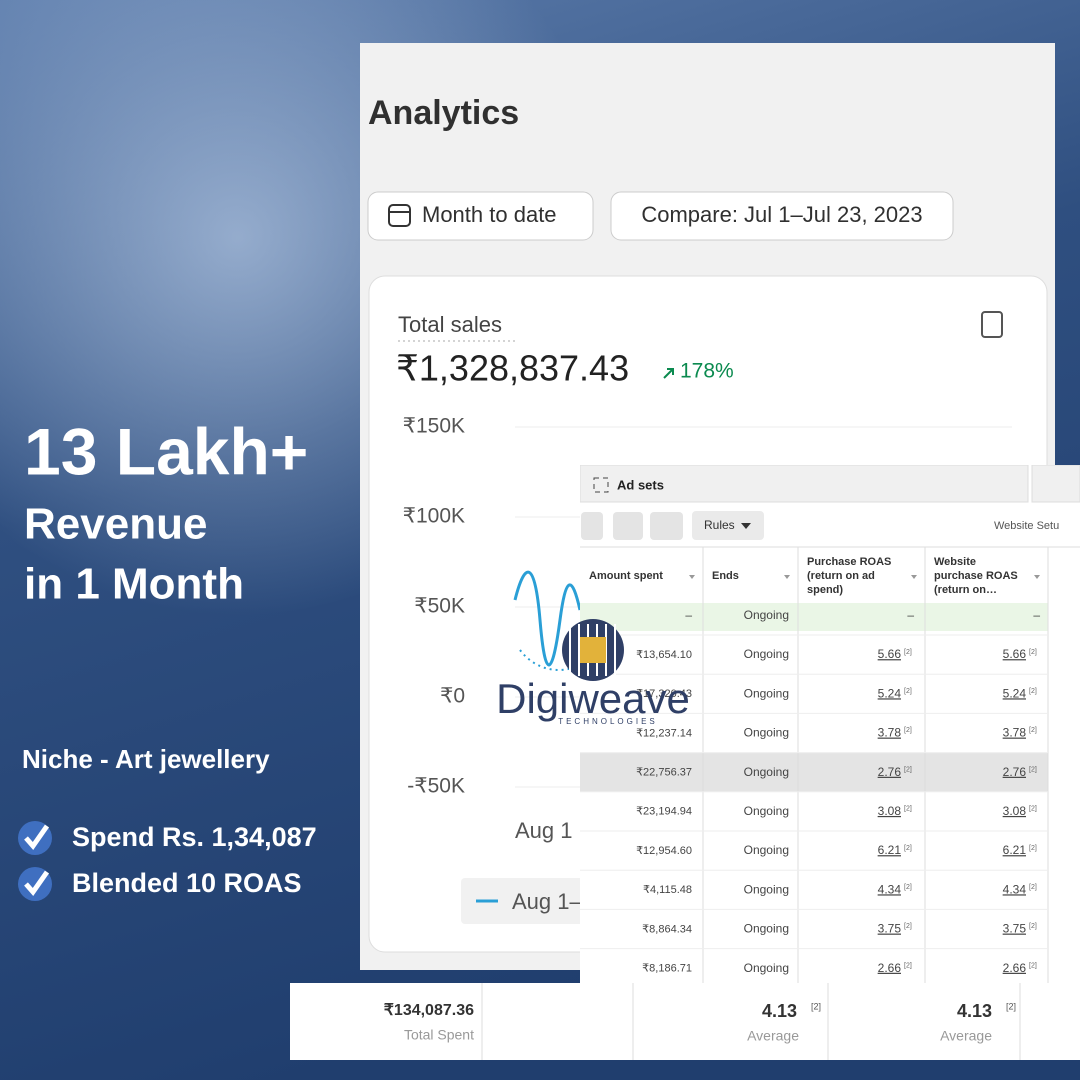  What do you see at coordinates (146, 759) in the screenshot?
I see `niche: Niche - Art jewellery` at bounding box center [146, 759].